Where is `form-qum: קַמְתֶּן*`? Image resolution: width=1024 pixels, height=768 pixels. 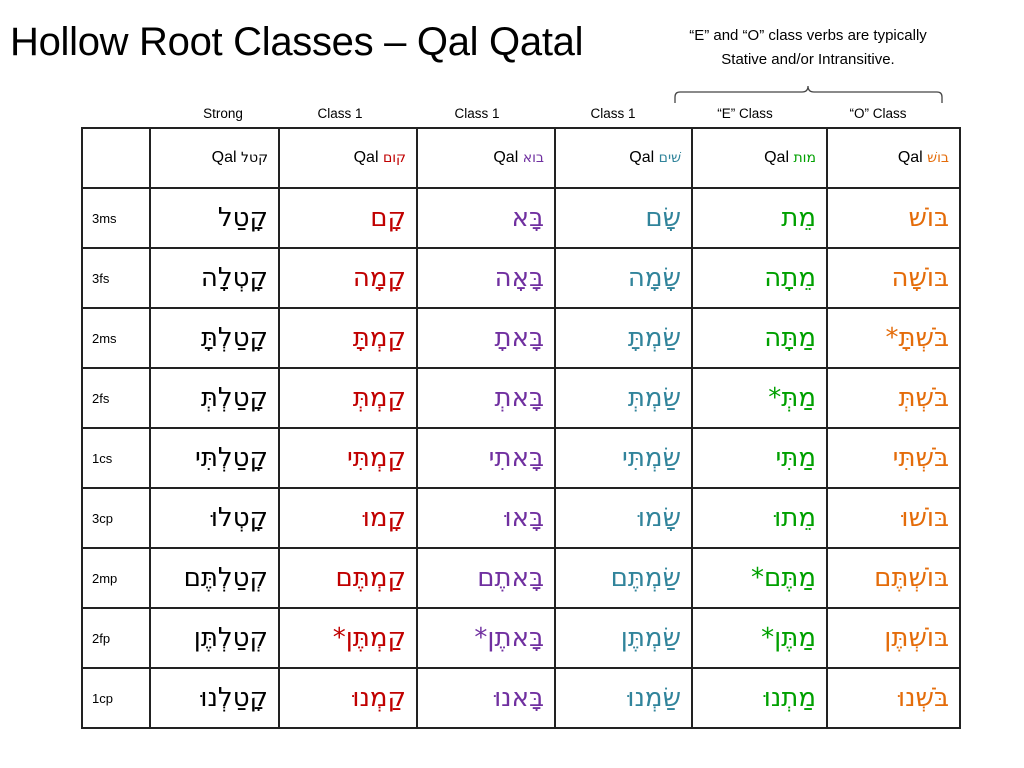 form-qum: קַמְתֶּן* is located at coordinates (369, 638).